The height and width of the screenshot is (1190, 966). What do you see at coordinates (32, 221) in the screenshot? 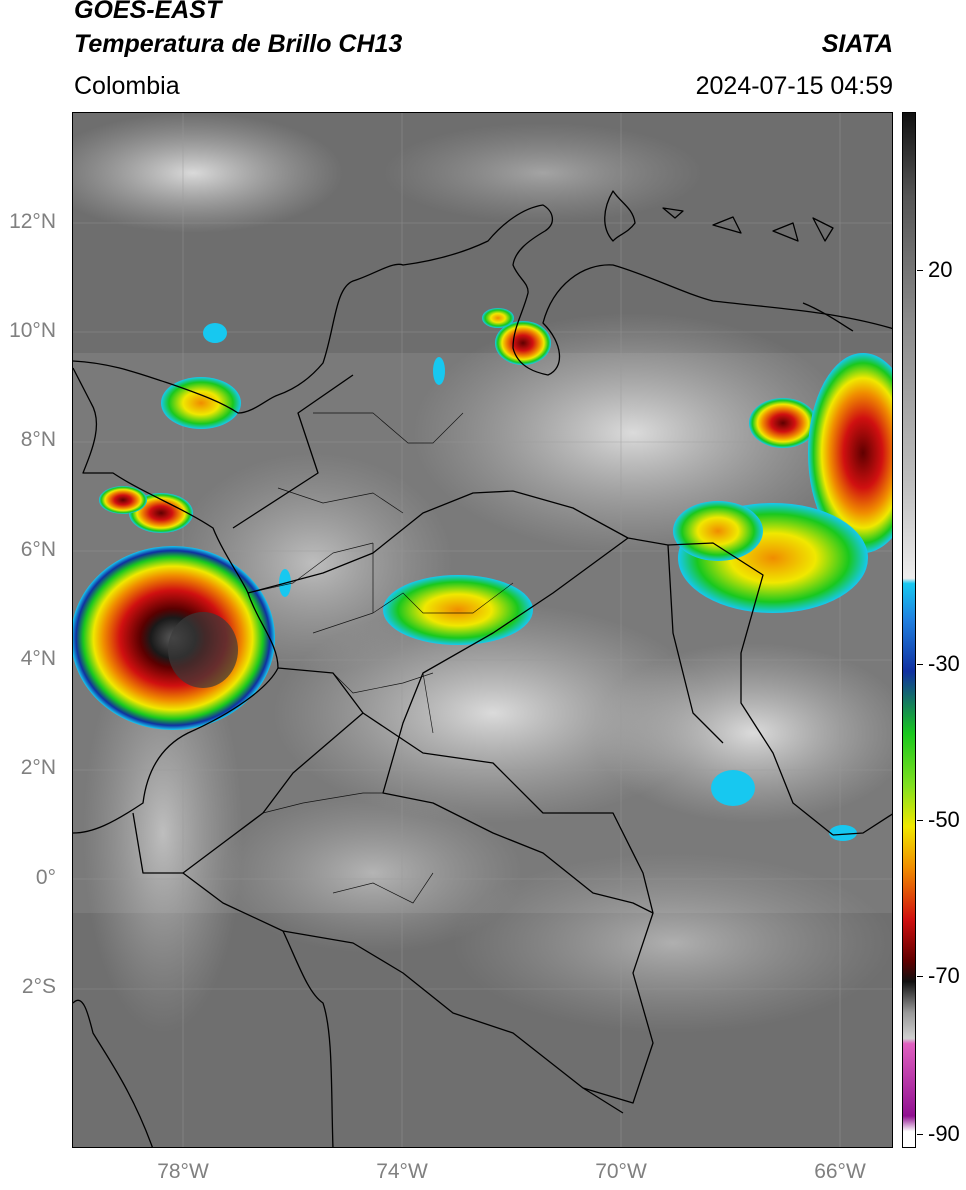
I see `latitude-label-12n: 12°N` at bounding box center [32, 221].